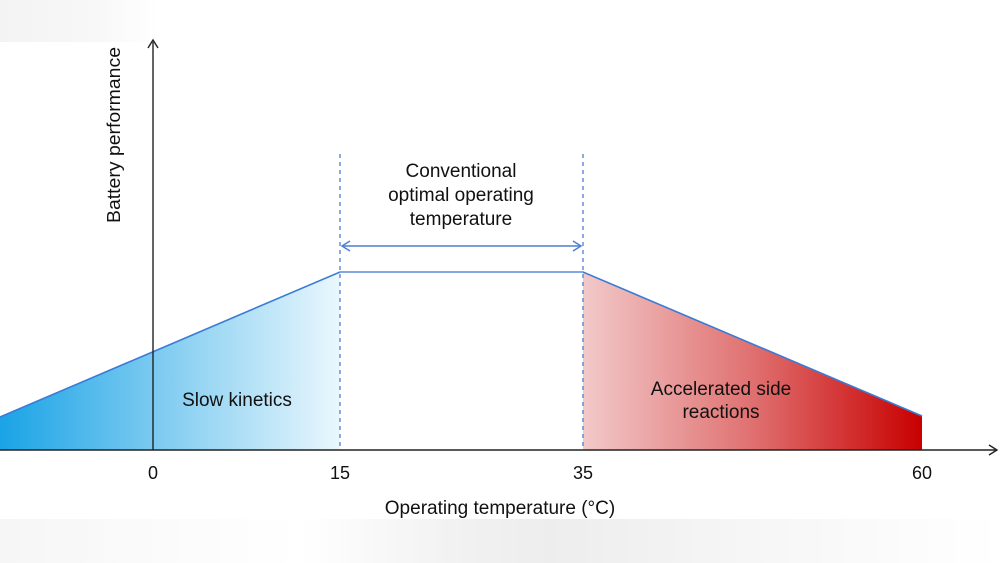 The height and width of the screenshot is (563, 1000). I want to click on side-reactions-region, so click(752, 361).